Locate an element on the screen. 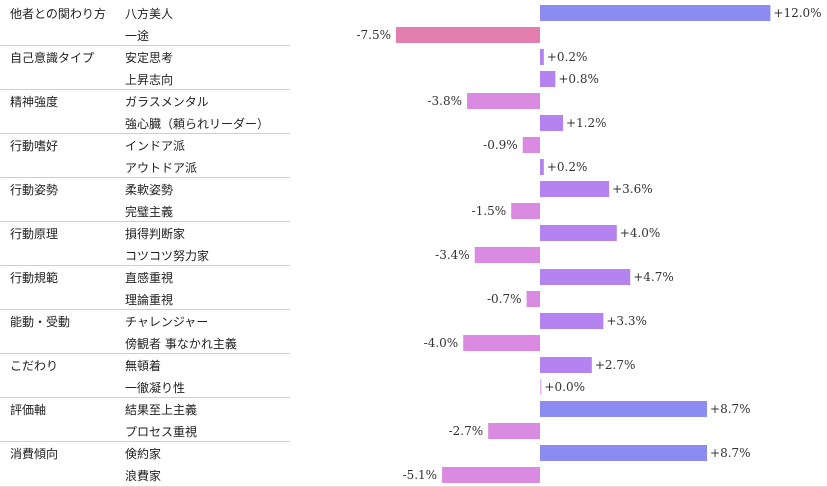 The image size is (827, 487). item-label: 理論重視 is located at coordinates (149, 300).